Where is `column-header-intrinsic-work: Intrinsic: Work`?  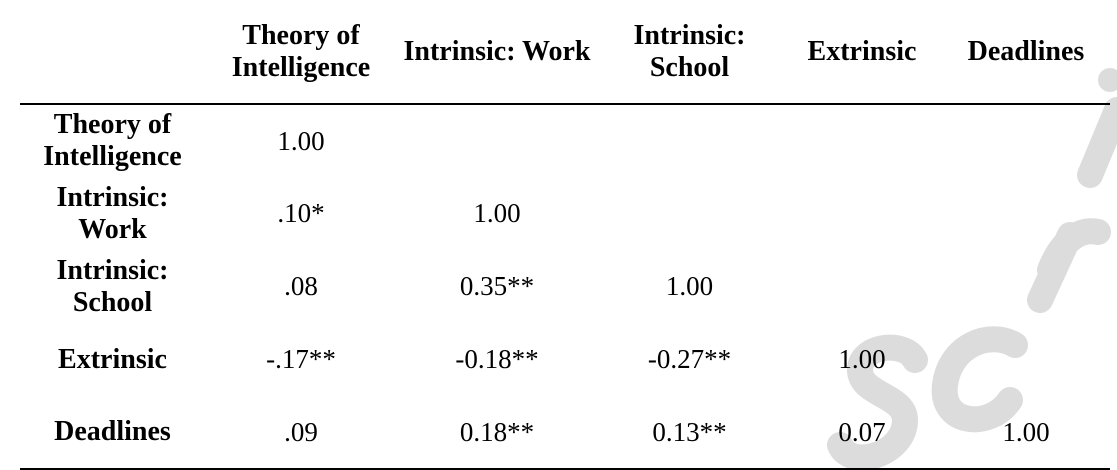
column-header-intrinsic-work: Intrinsic: Work is located at coordinates (497, 52).